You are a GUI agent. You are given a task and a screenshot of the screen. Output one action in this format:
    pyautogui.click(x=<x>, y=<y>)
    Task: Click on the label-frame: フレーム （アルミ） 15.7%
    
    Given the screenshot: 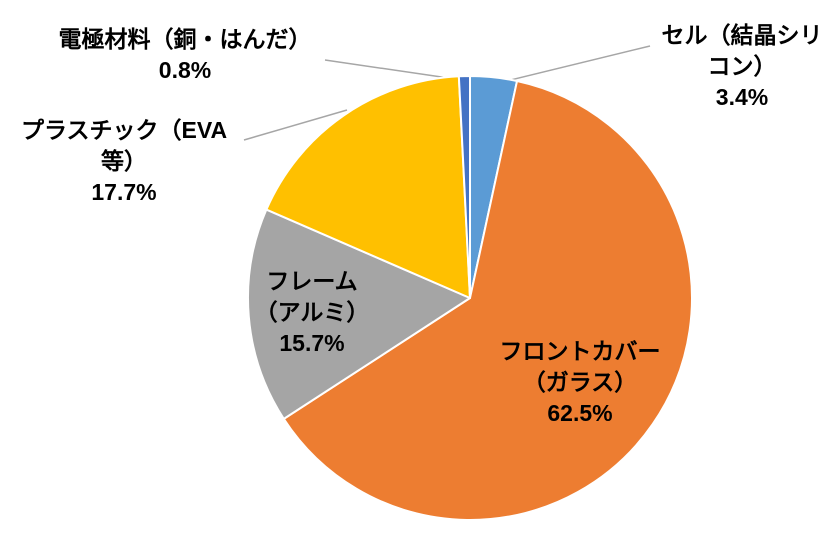 What is the action you would take?
    pyautogui.click(x=312, y=312)
    